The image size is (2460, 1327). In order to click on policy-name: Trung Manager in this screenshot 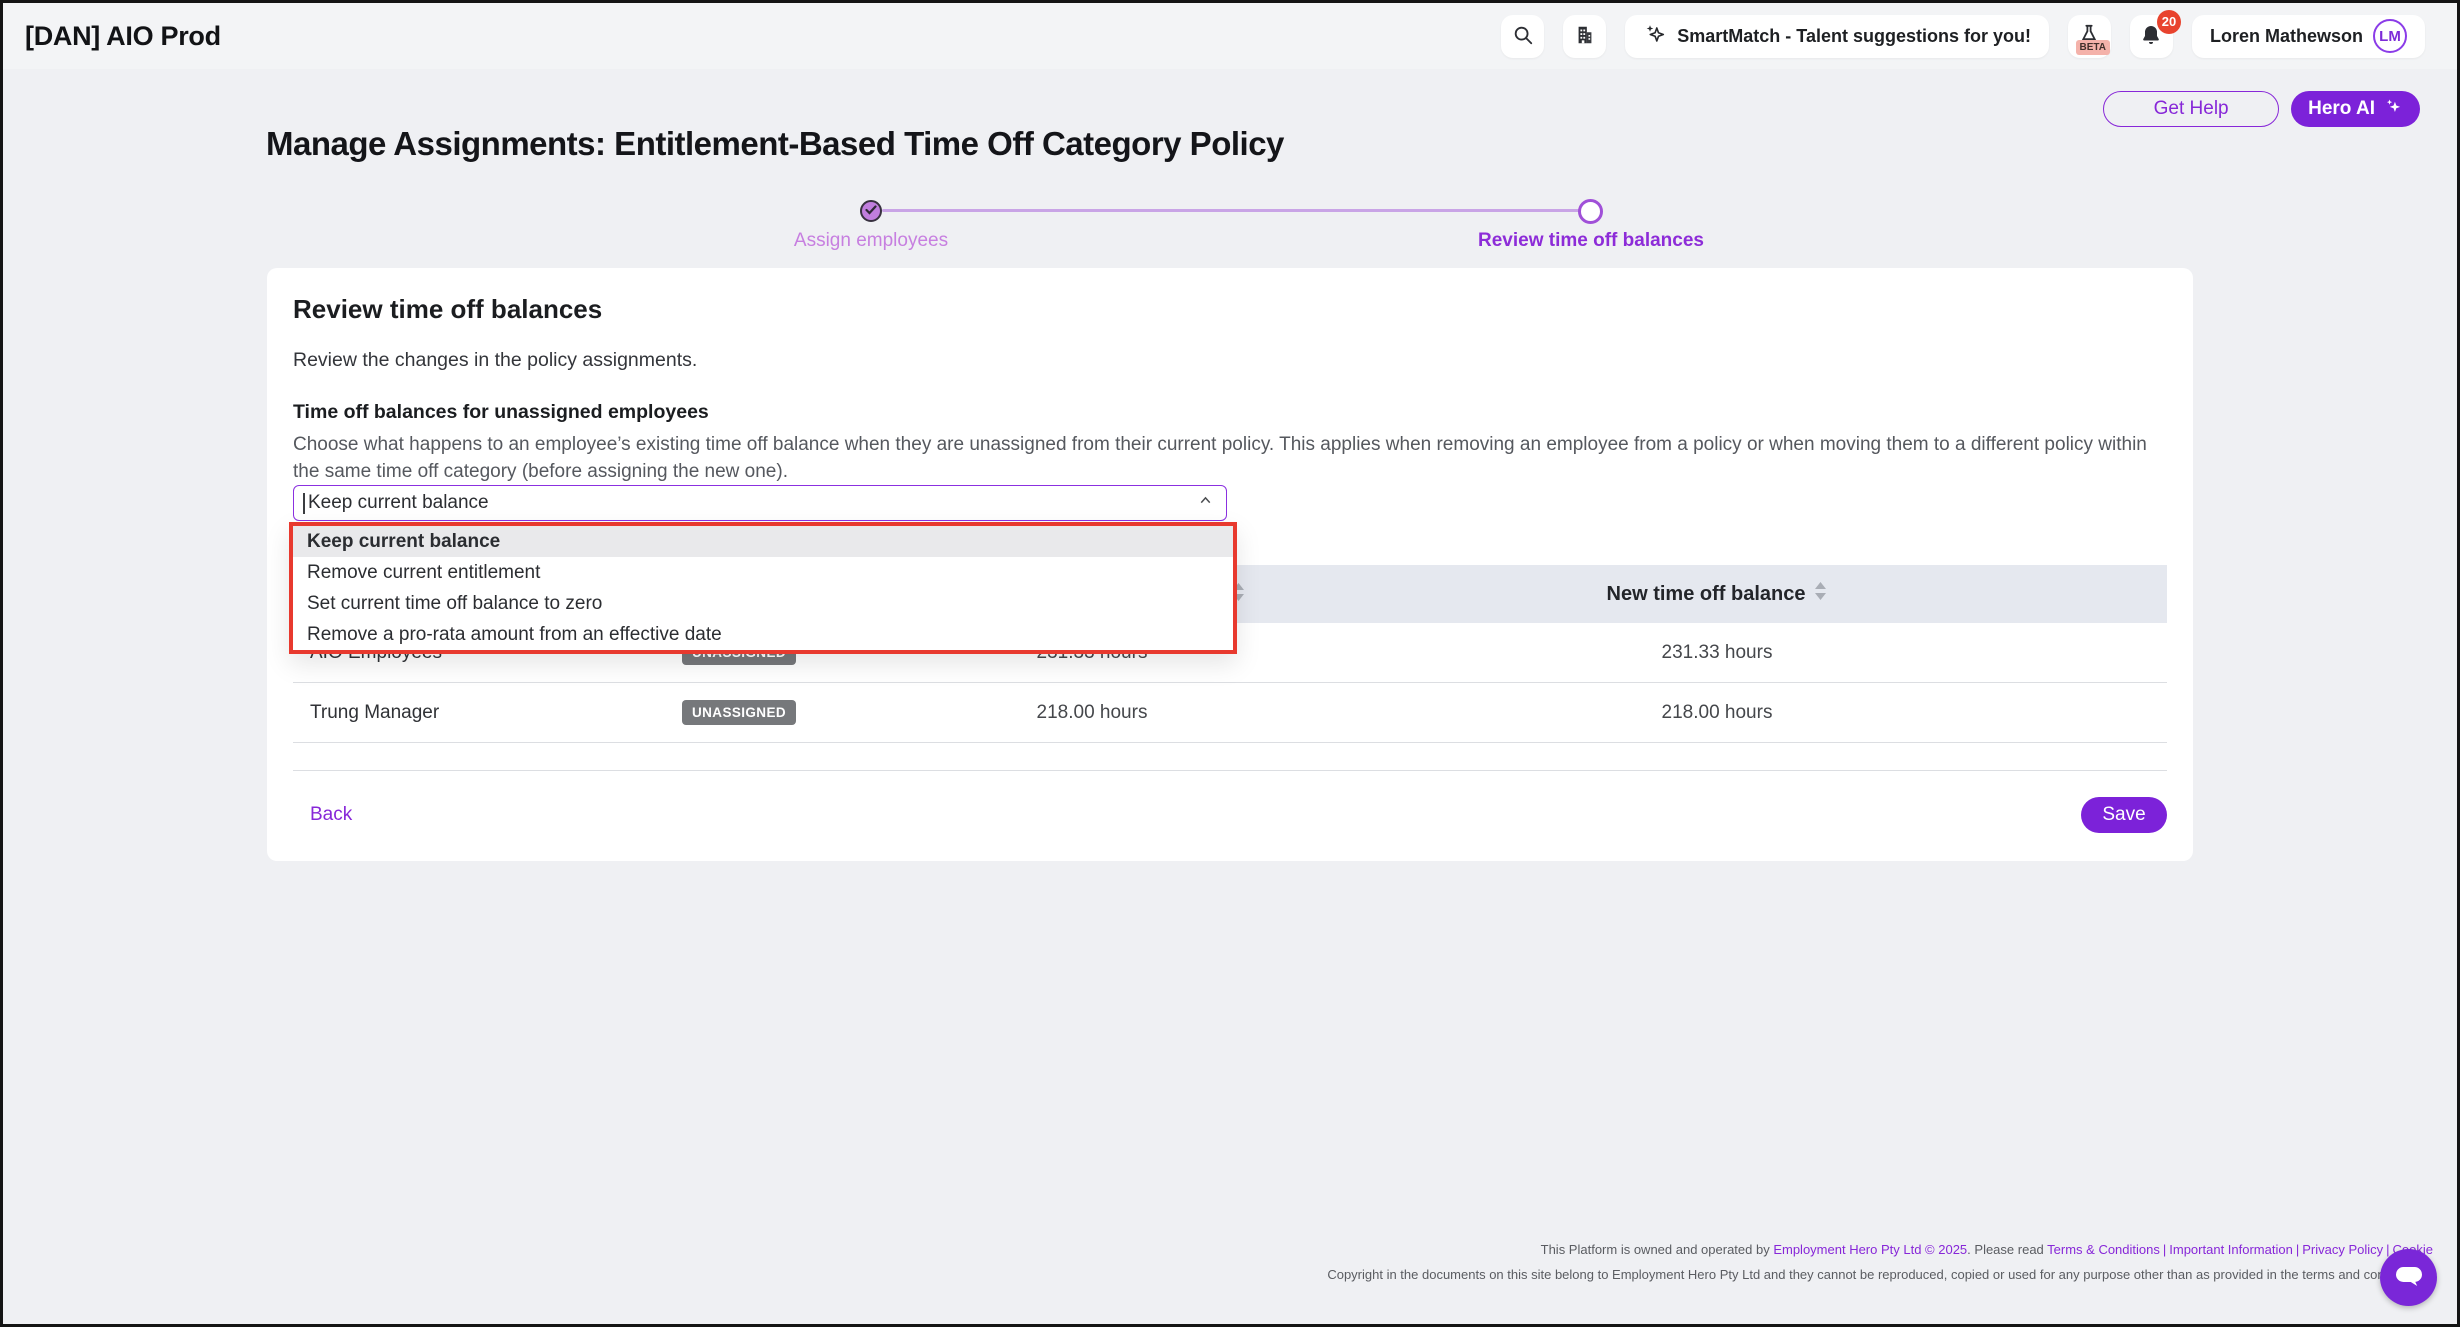, I will do `click(375, 712)`.